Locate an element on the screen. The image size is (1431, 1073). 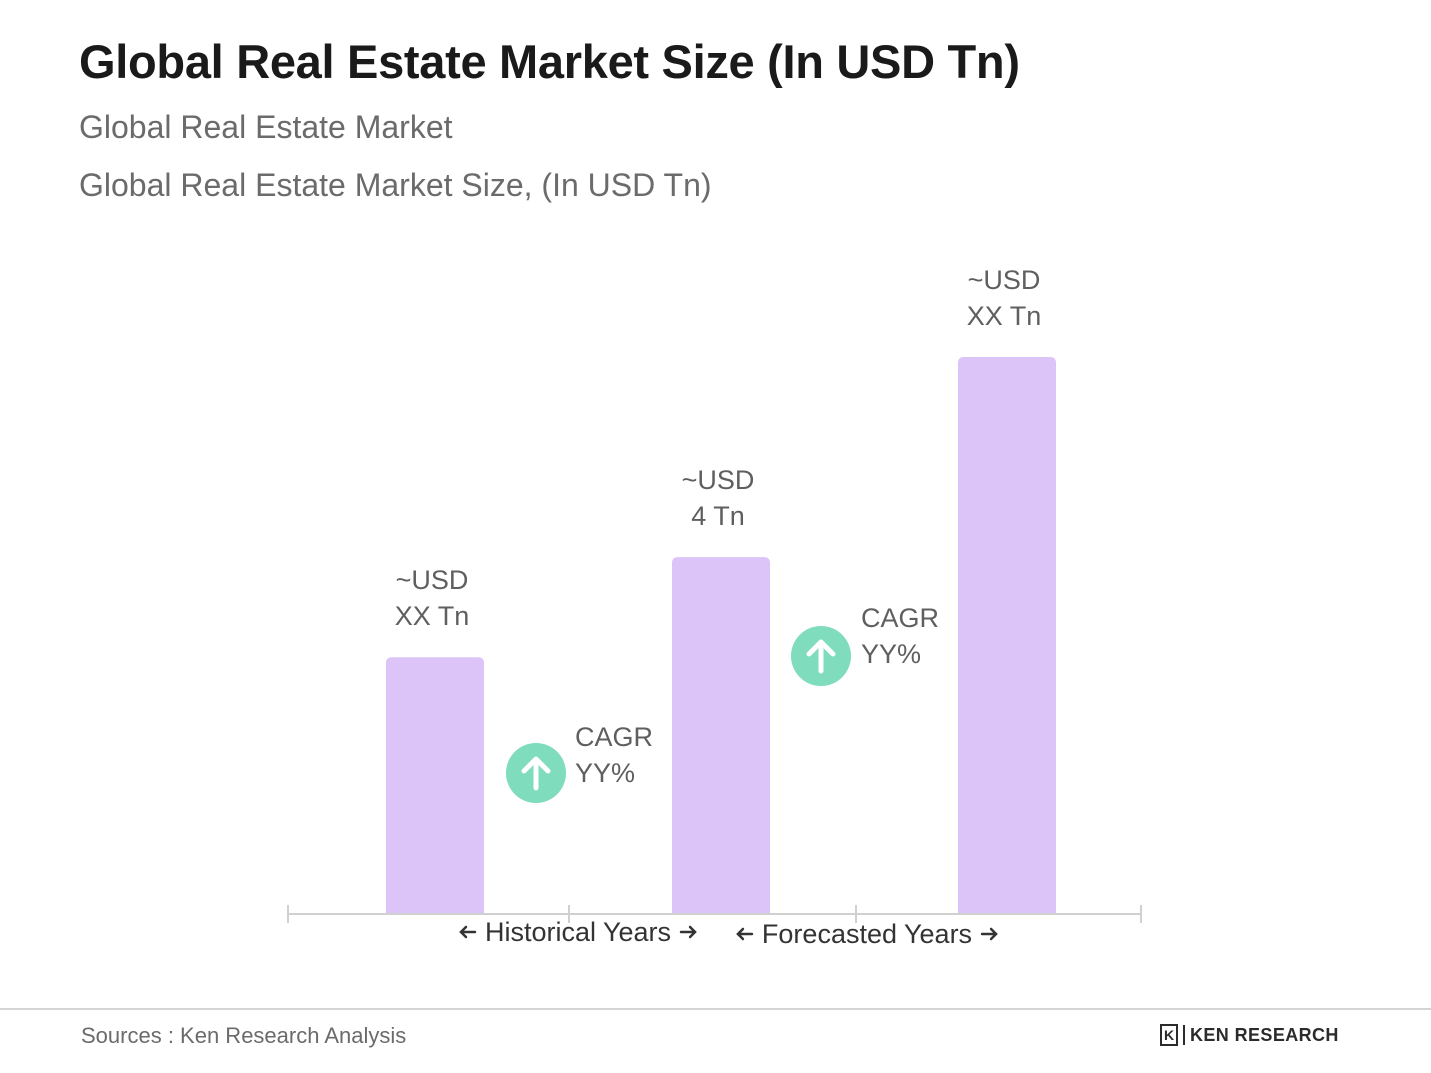
brand-logo: K KEN RESEARCH is located at coordinates (1249, 1035).